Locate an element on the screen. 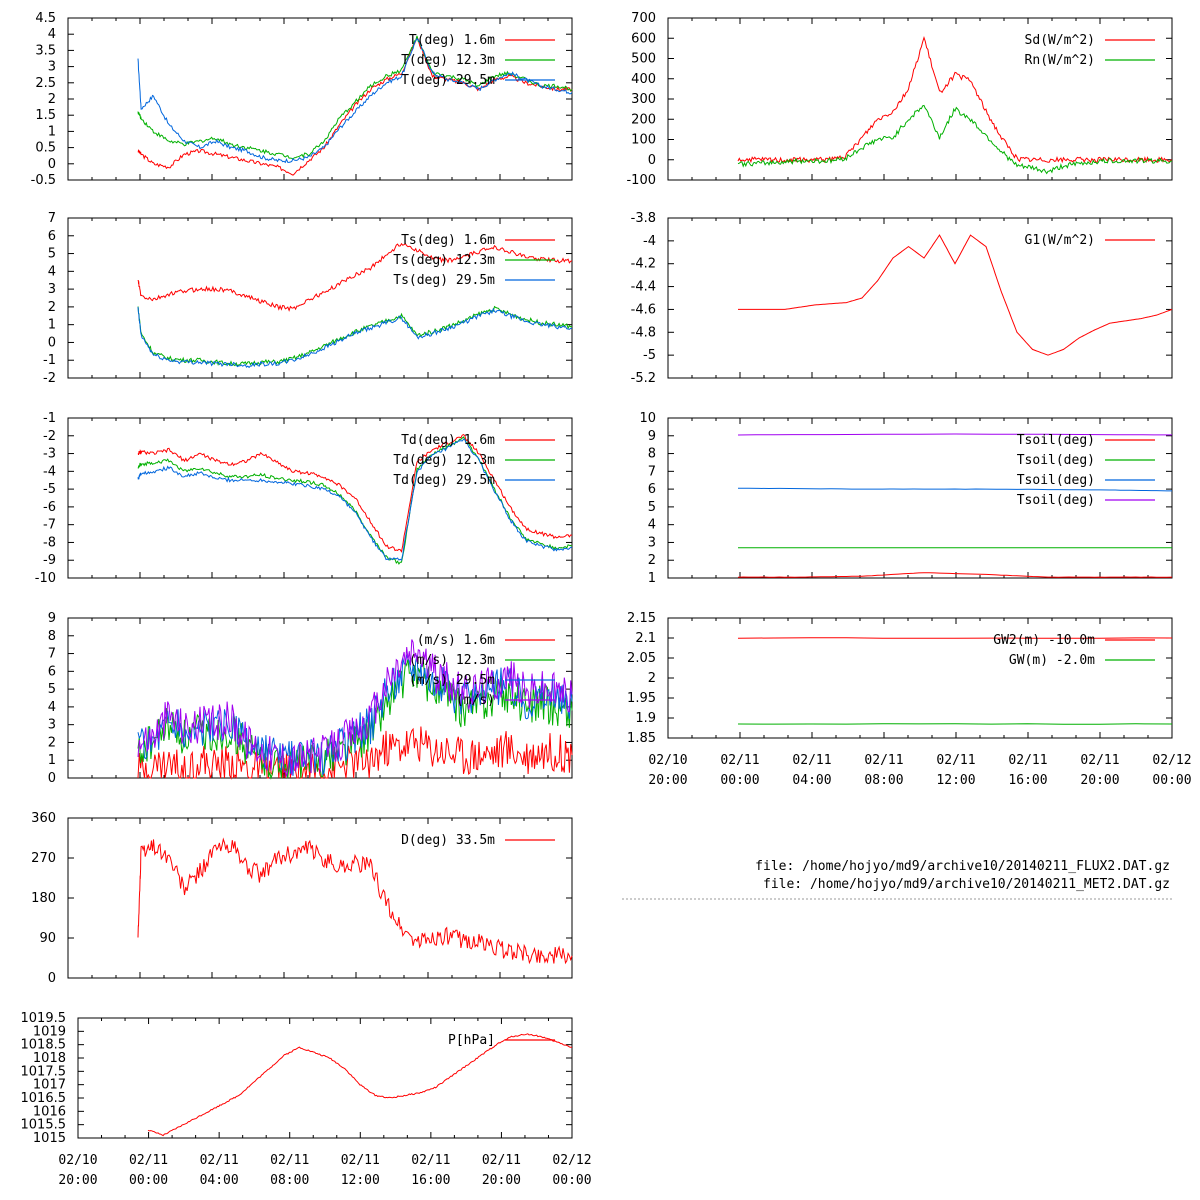 The height and width of the screenshot is (1200, 1200). legend-label: Rn(W/m^2) is located at coordinates (1060, 60).